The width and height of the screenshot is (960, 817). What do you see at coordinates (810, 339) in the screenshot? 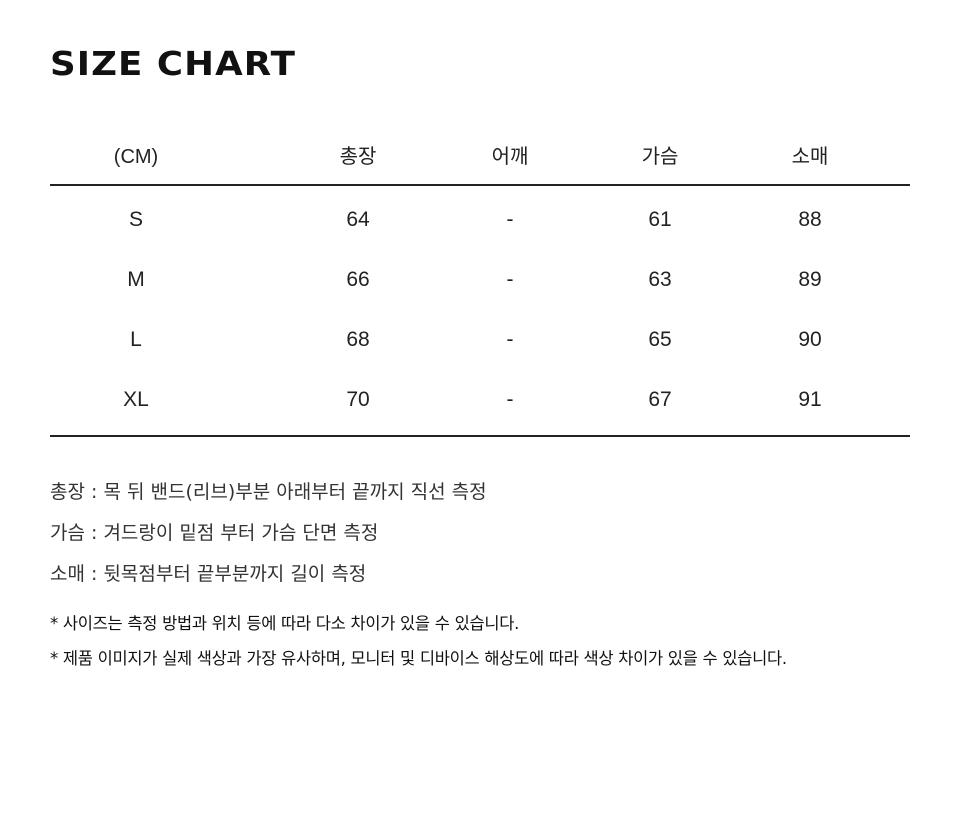
I see `sleeve-value: 90` at bounding box center [810, 339].